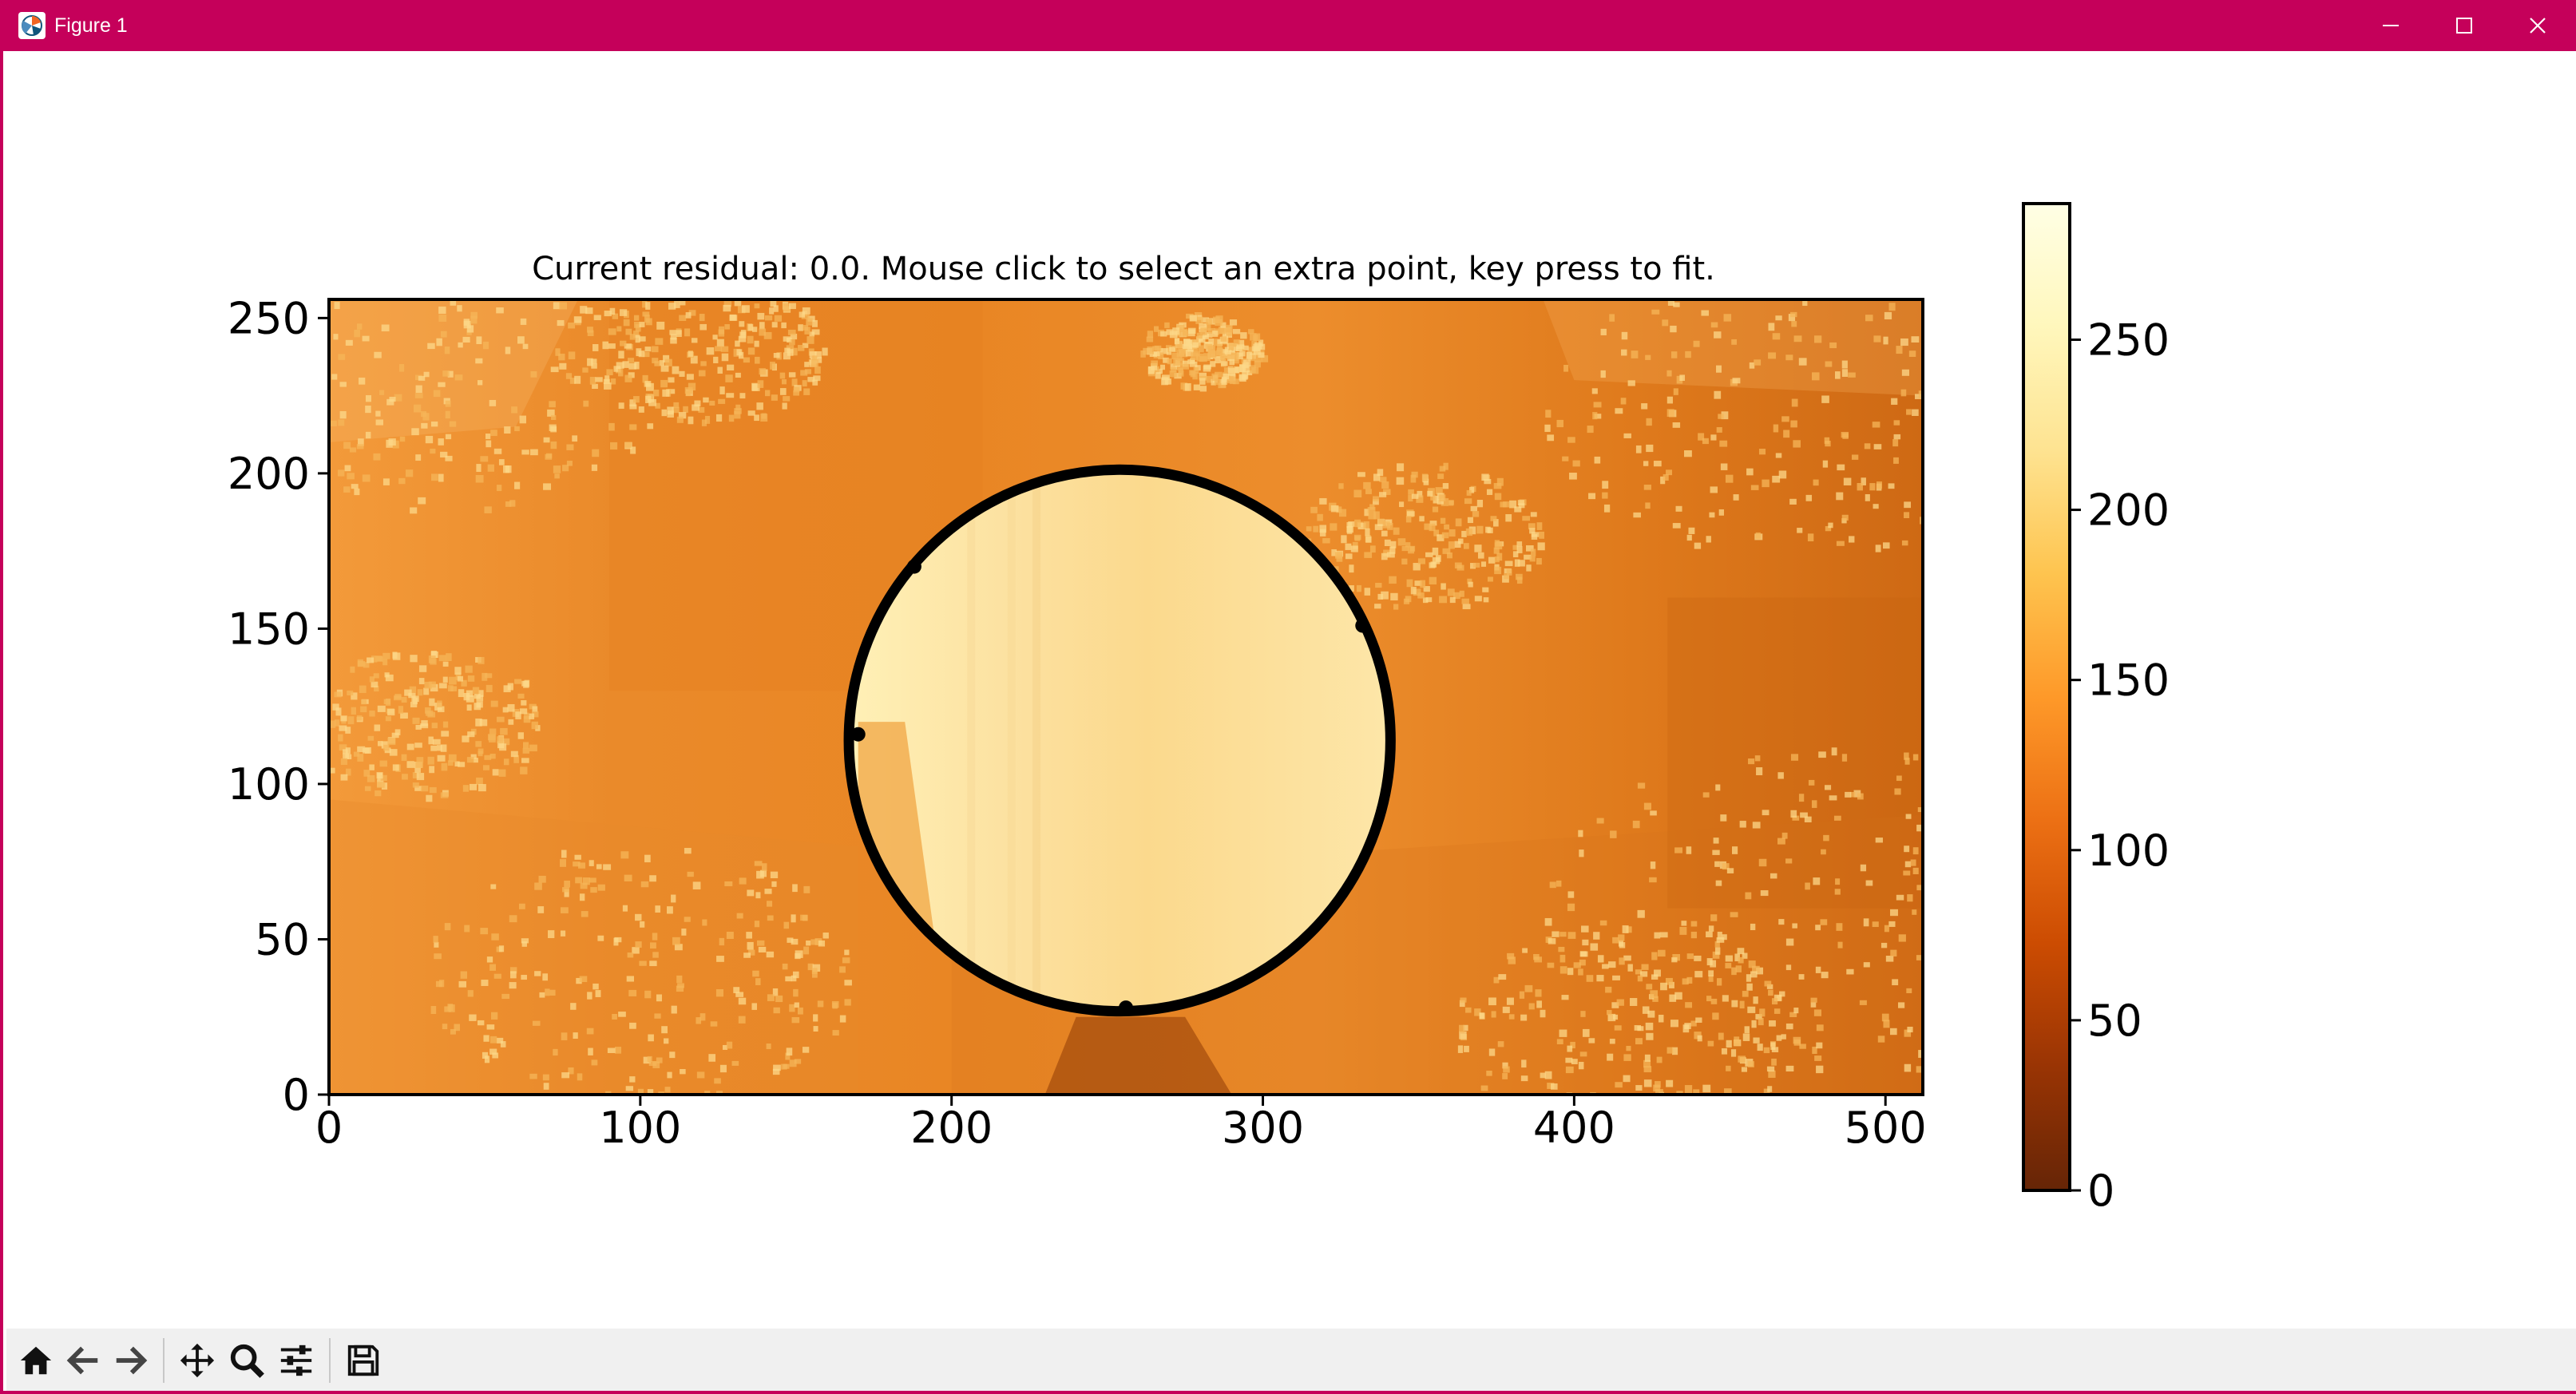 Image resolution: width=2576 pixels, height=1394 pixels. What do you see at coordinates (2464, 25) in the screenshot?
I see `maximize-button` at bounding box center [2464, 25].